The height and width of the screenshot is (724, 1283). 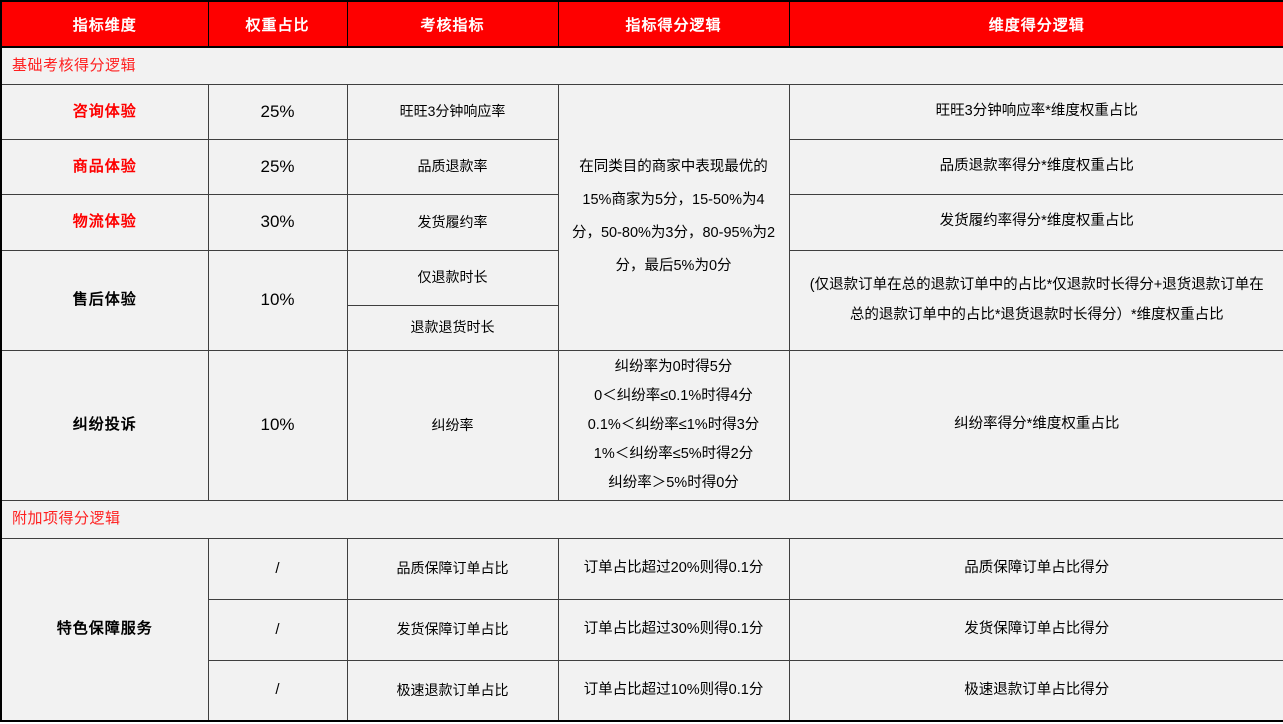 I want to click on cell-addon-quality-weight: /, so click(x=277, y=568).